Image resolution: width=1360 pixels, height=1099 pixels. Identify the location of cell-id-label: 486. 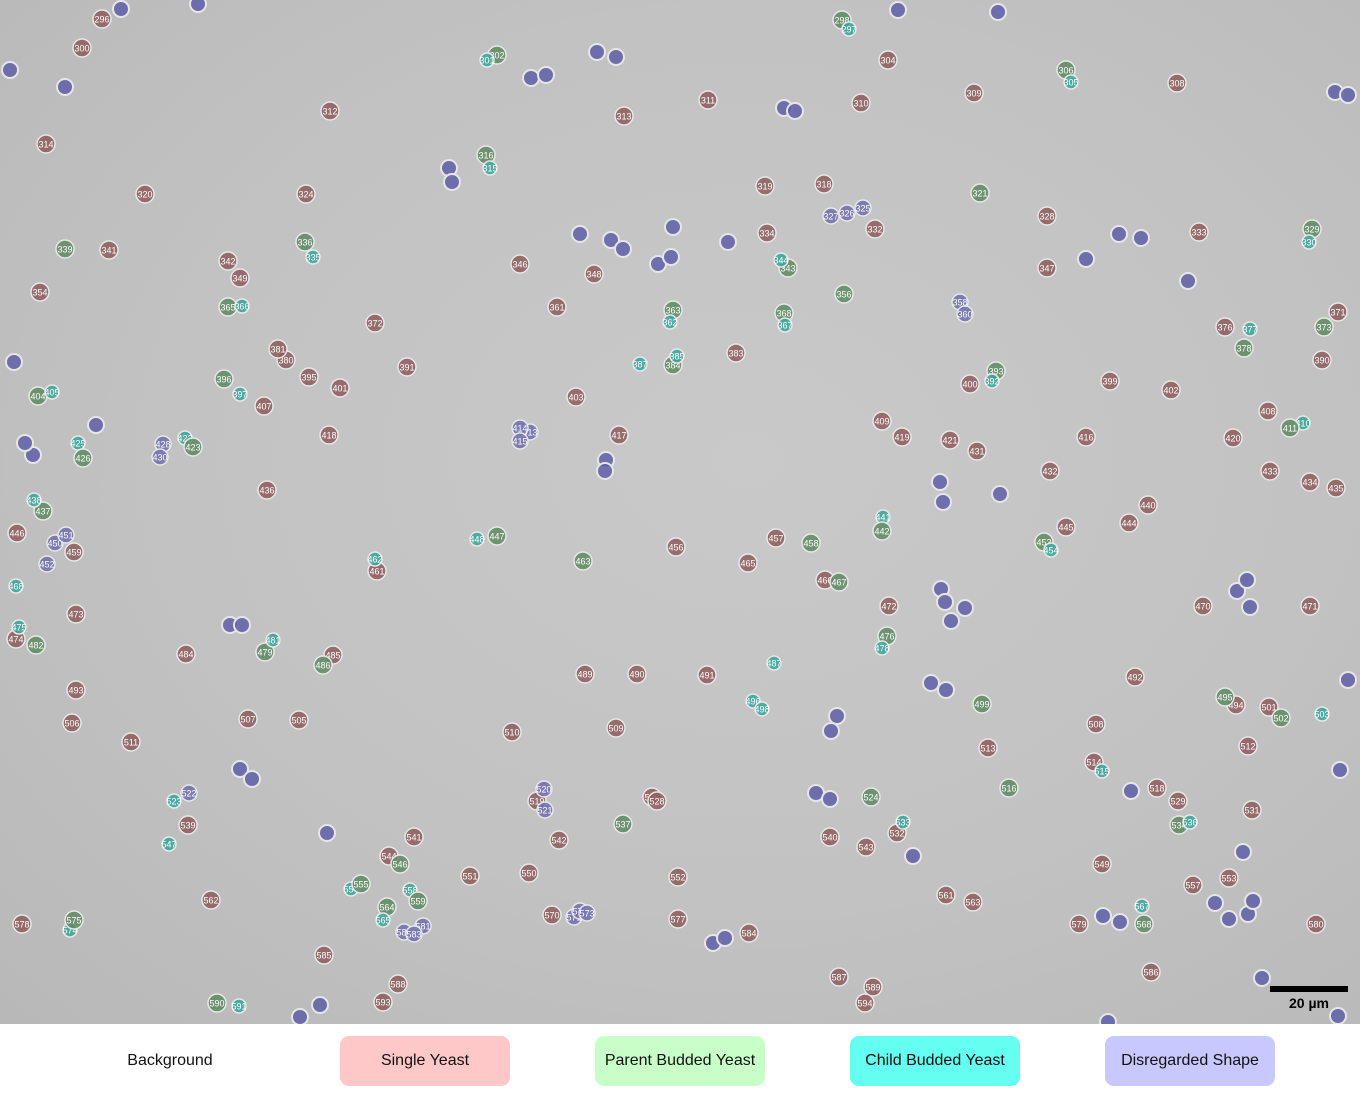
(322, 665).